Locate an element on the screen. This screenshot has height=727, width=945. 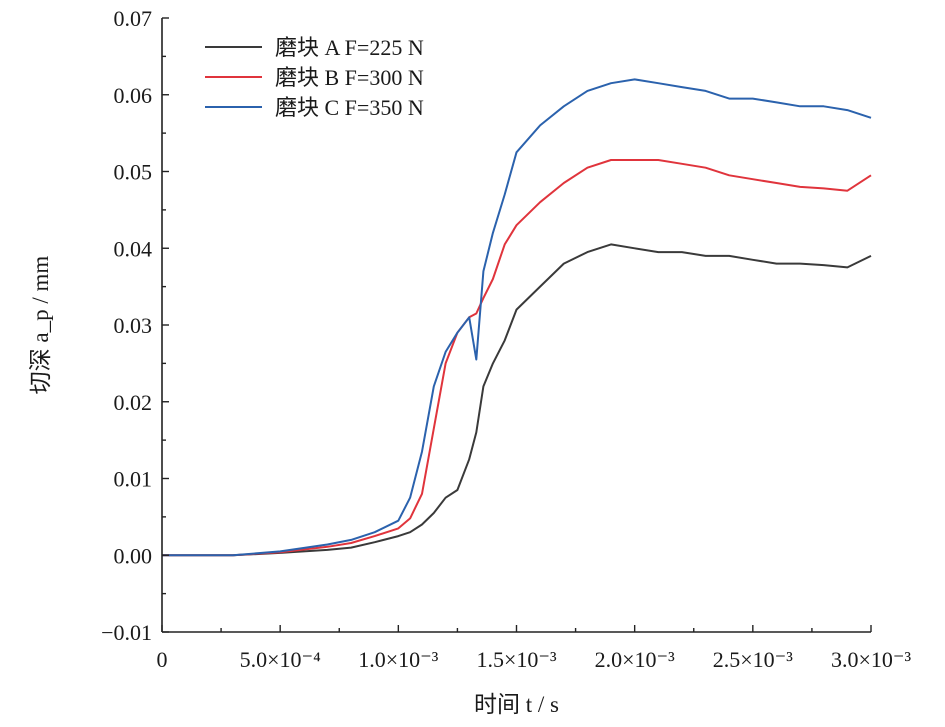
y-tick-label: 0.00 is located at coordinates (133, 555).